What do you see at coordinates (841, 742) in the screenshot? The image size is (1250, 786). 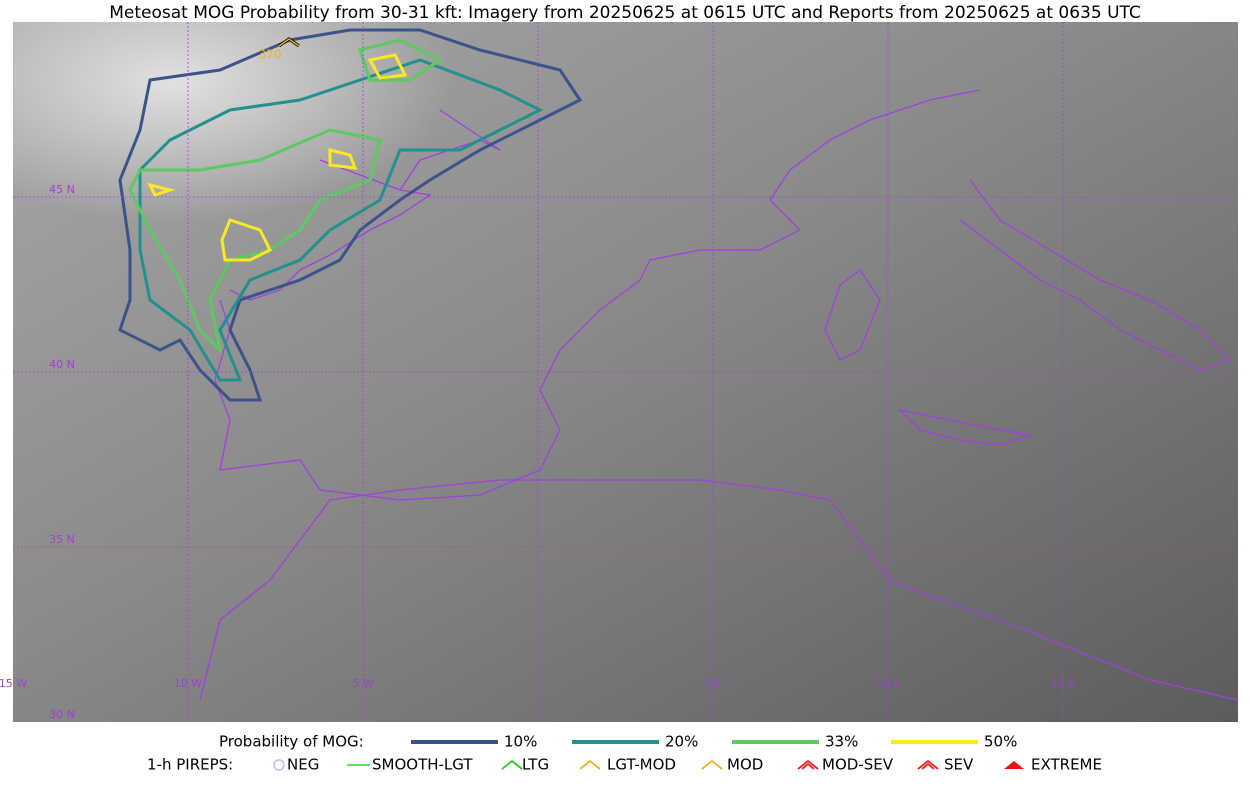 I see `legend-label: 33%` at bounding box center [841, 742].